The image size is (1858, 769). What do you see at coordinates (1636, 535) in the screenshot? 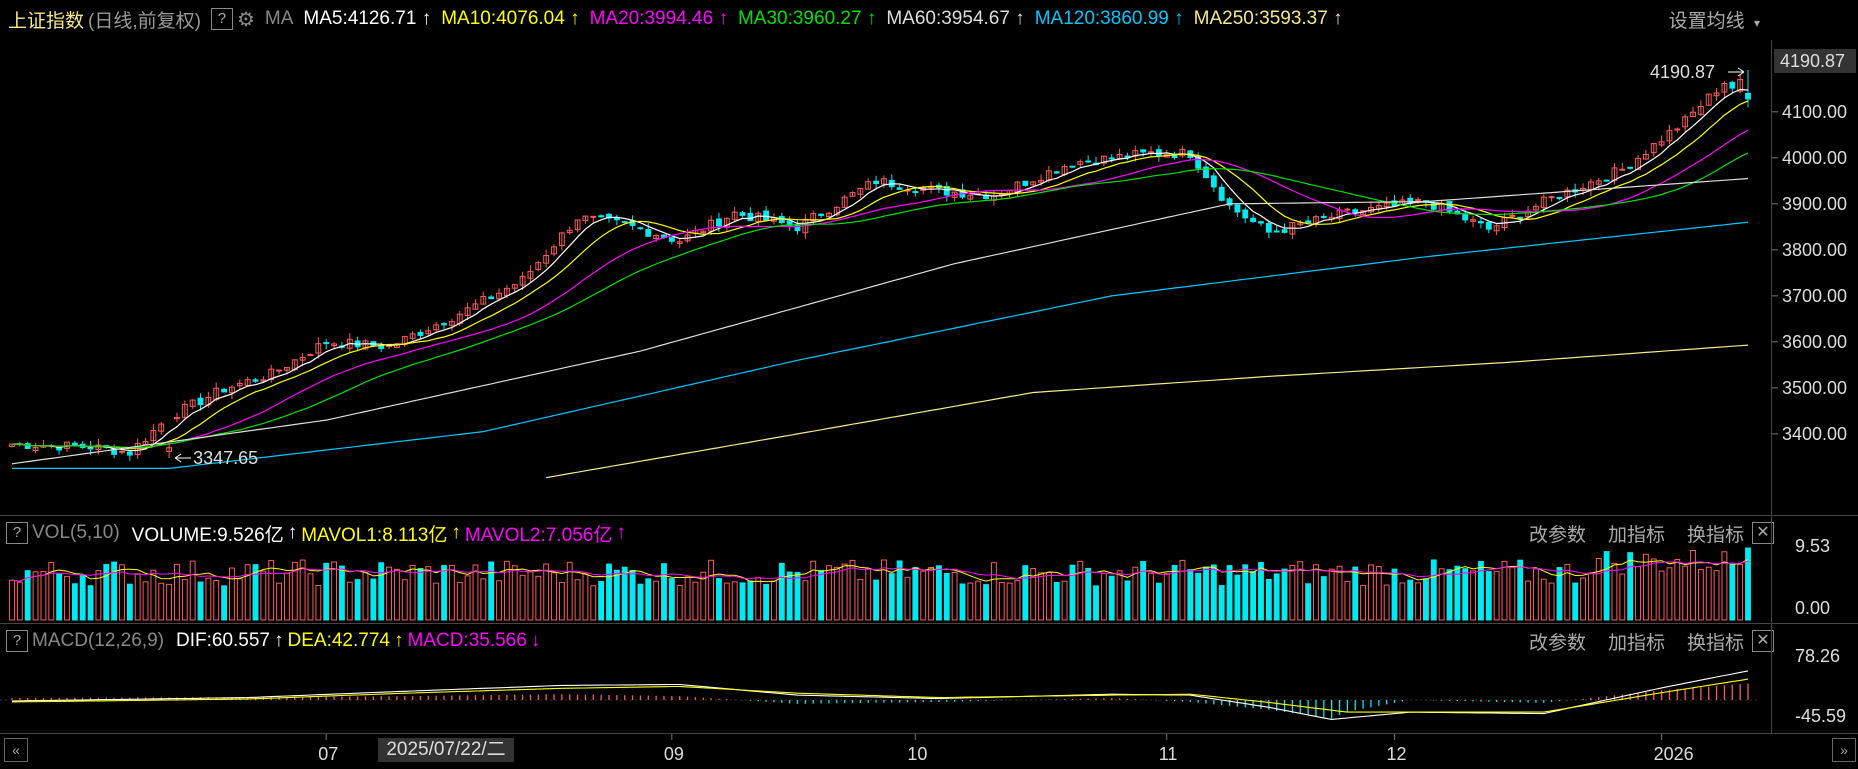
I see `vol-add-indicator-link: 加指标` at bounding box center [1636, 535].